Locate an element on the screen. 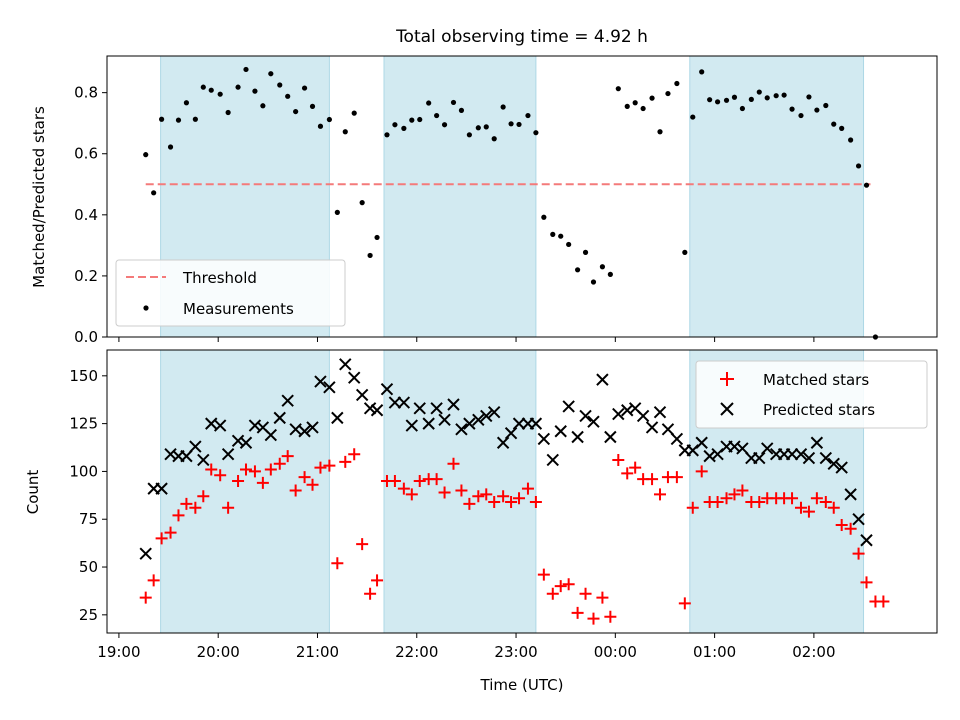 The image size is (960, 720). bottom-legend-box is located at coordinates (811, 394).